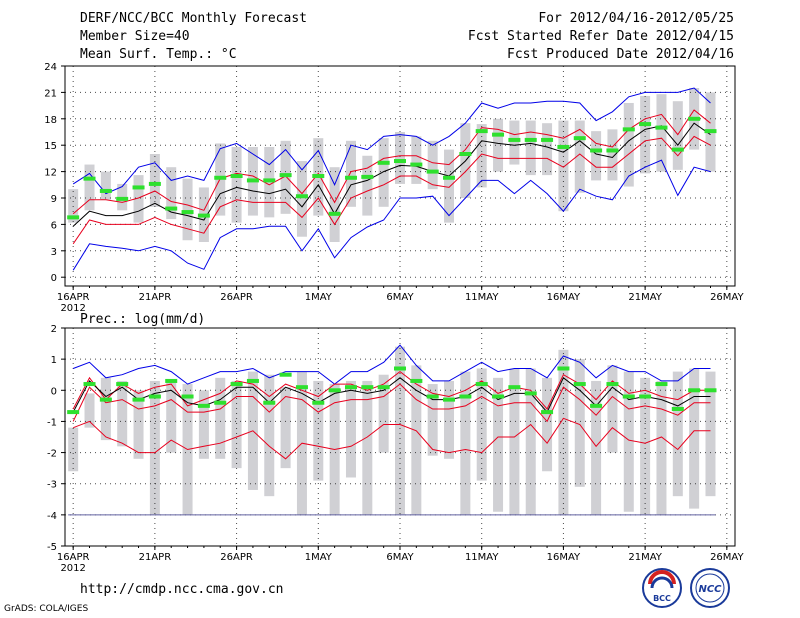 The width and height of the screenshot is (800, 618). Describe the element at coordinates (50, 146) in the screenshot. I see `y-tick-label: 15` at that location.